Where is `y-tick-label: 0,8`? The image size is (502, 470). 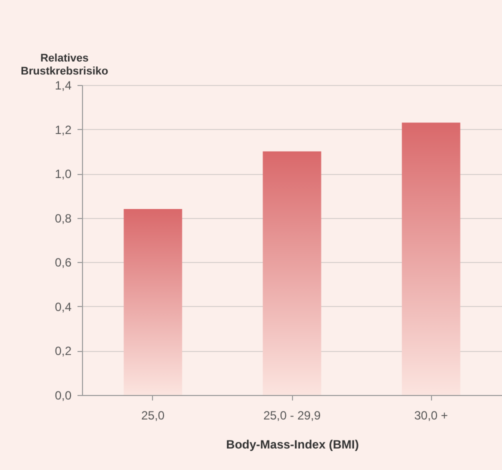 y-tick-label: 0,8 is located at coordinates (63, 218).